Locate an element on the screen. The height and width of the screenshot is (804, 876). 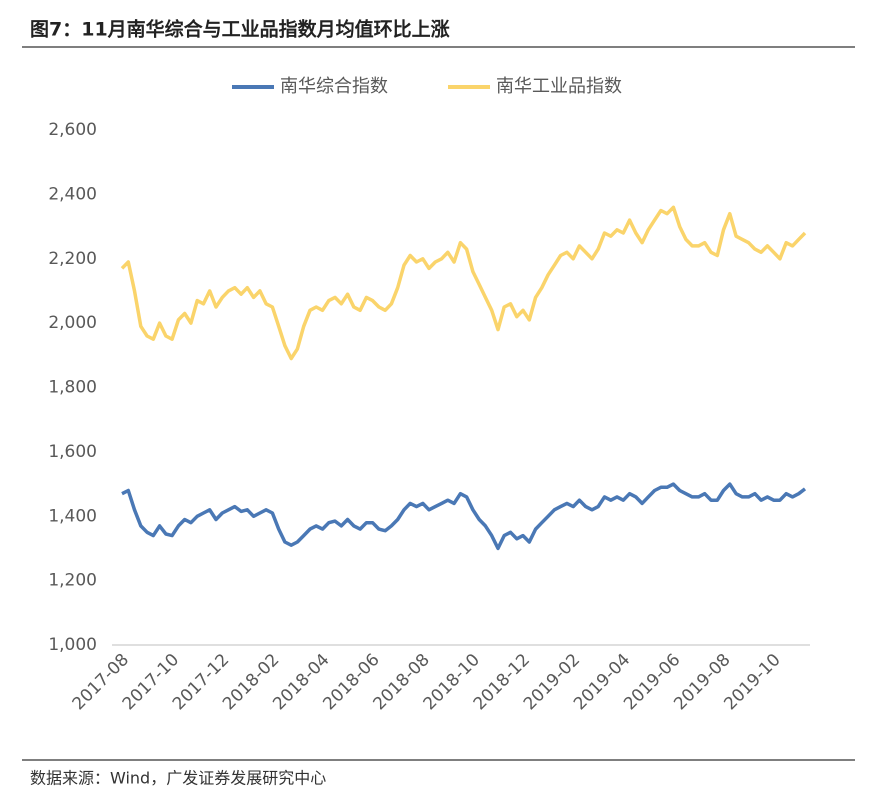
chart-title: 图7：11月南华综合与工业品指数月均值环比上涨 is located at coordinates (240, 29).